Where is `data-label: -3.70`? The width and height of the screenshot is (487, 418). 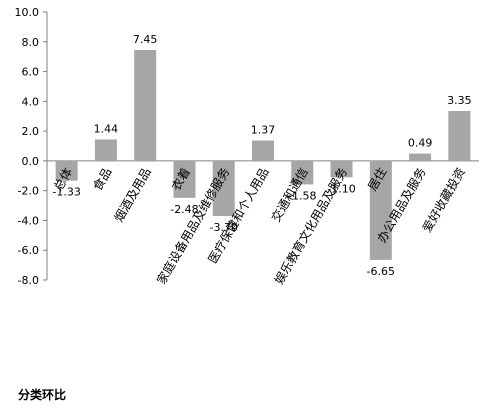
data-label: -3.70 is located at coordinates (223, 227).